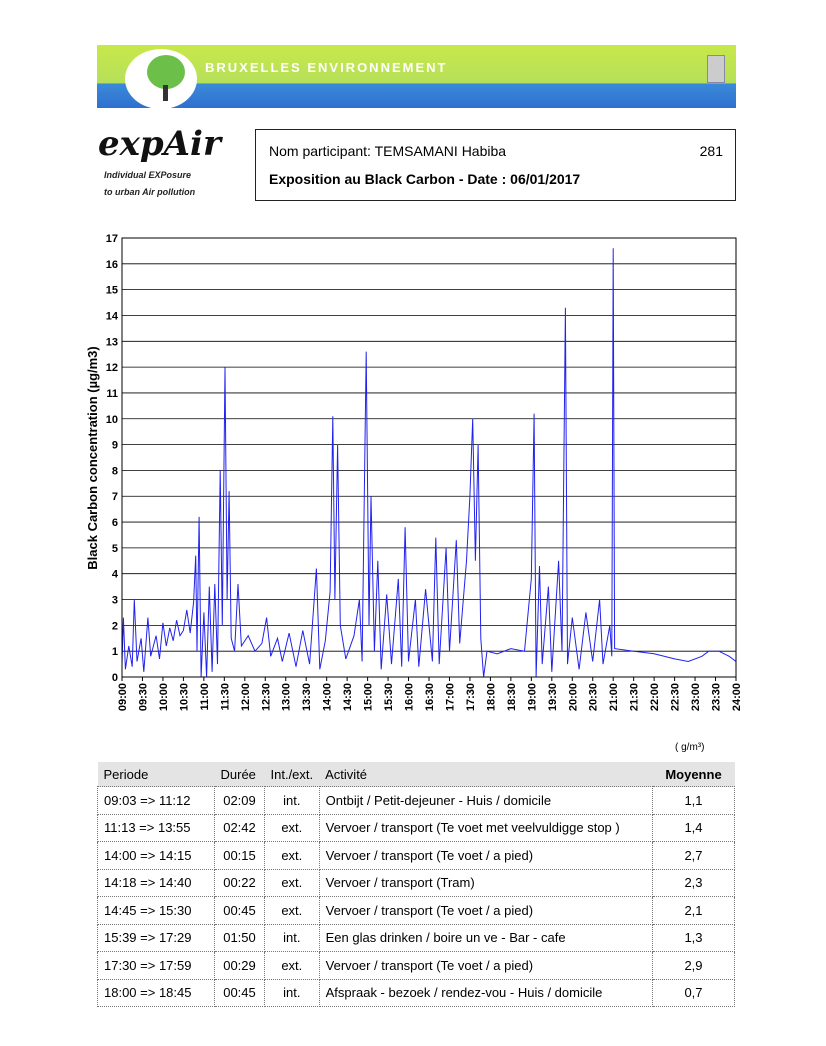  Describe the element at coordinates (115, 549) in the screenshot. I see `y-tick-label: 5` at that location.